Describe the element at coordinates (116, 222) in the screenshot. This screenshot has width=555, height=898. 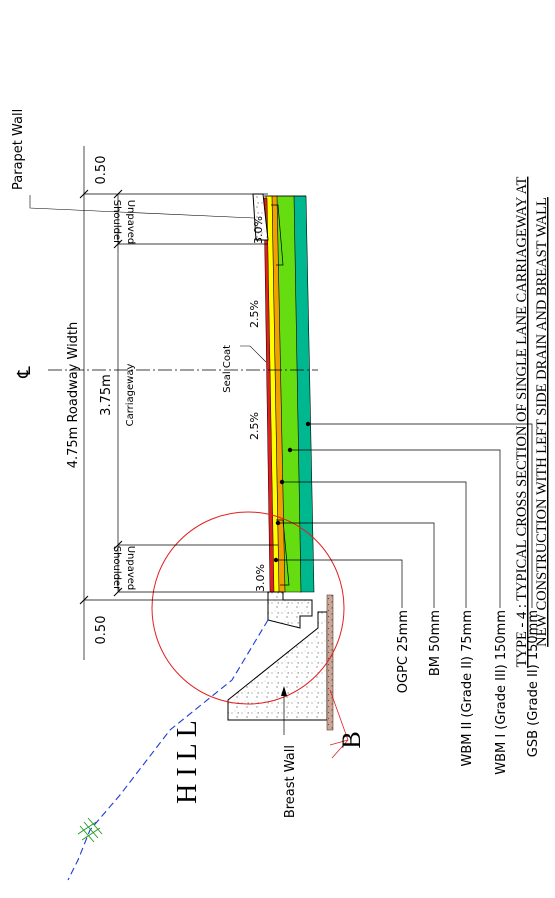
I see `unpaved-shoulder-top-b: Shoulder` at that location.